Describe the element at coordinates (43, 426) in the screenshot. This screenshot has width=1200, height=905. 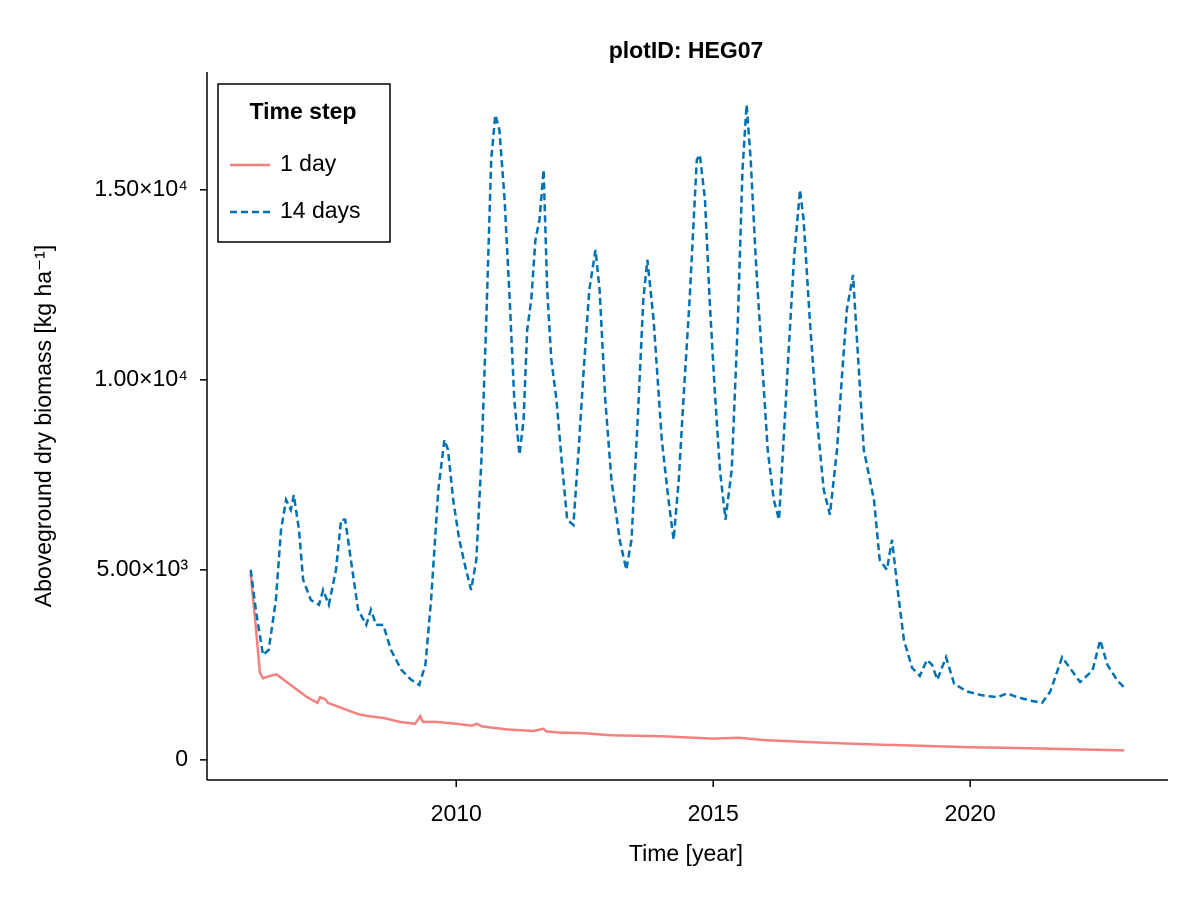
I see `y-axis-label: Aboveground dry biomass [kg ha⁻¹]` at that location.